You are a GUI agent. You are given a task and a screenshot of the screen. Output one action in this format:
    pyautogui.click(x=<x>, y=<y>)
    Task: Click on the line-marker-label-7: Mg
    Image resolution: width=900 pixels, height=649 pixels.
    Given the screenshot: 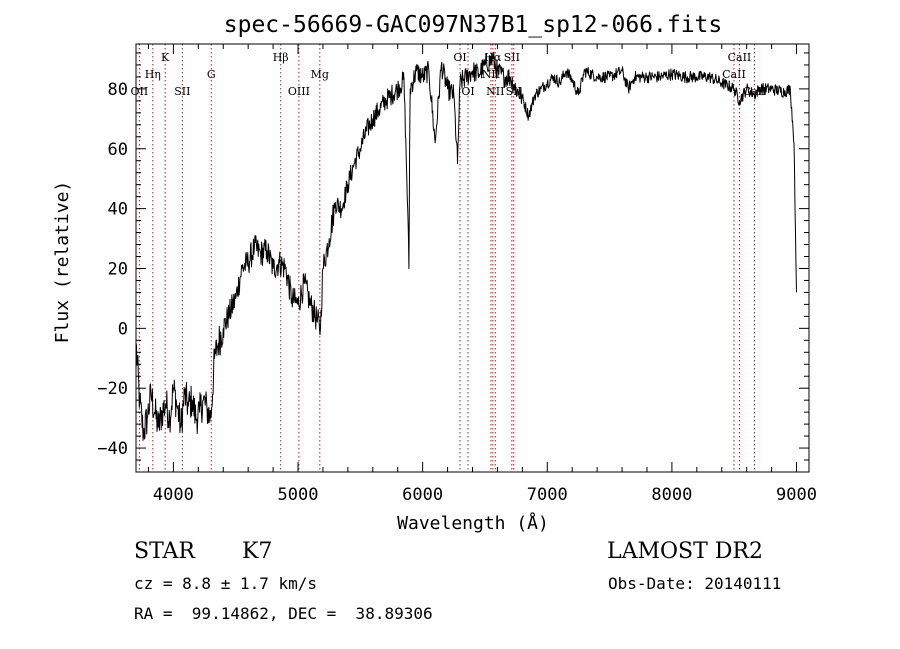 What is the action you would take?
    pyautogui.click(x=320, y=74)
    